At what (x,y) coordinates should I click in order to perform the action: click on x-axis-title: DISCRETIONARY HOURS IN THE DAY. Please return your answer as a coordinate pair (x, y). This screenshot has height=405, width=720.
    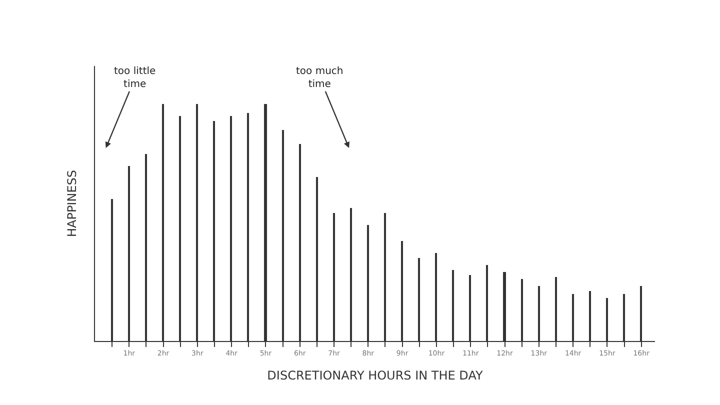
    Looking at the image, I should click on (375, 375).